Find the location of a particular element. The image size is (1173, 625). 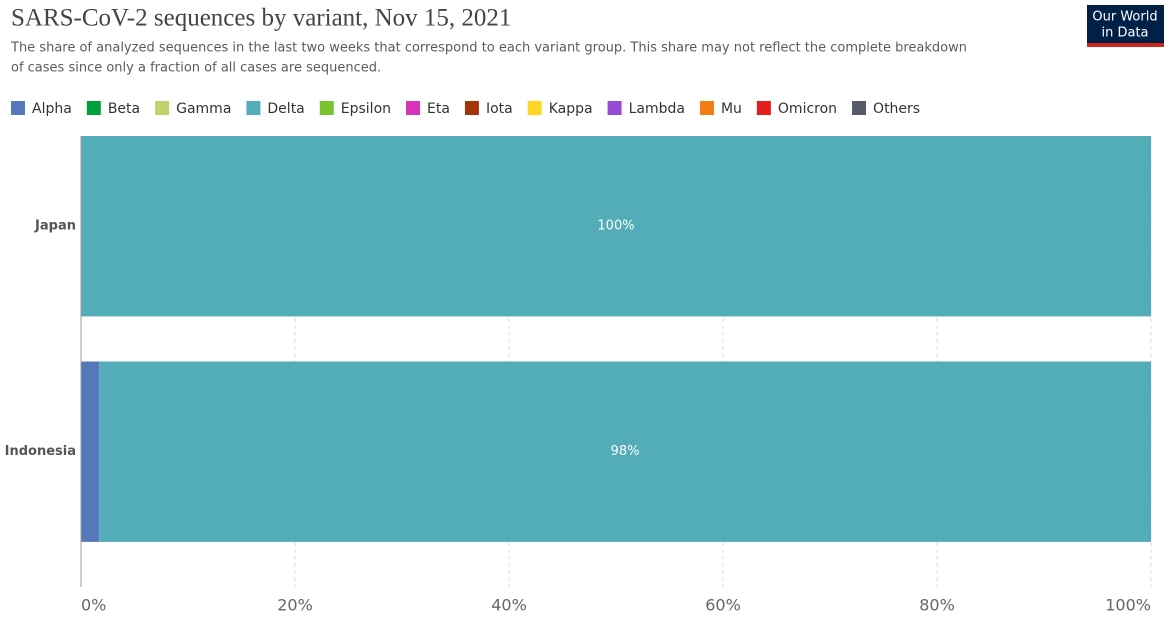

x-tick-label: 0% is located at coordinates (93, 605).